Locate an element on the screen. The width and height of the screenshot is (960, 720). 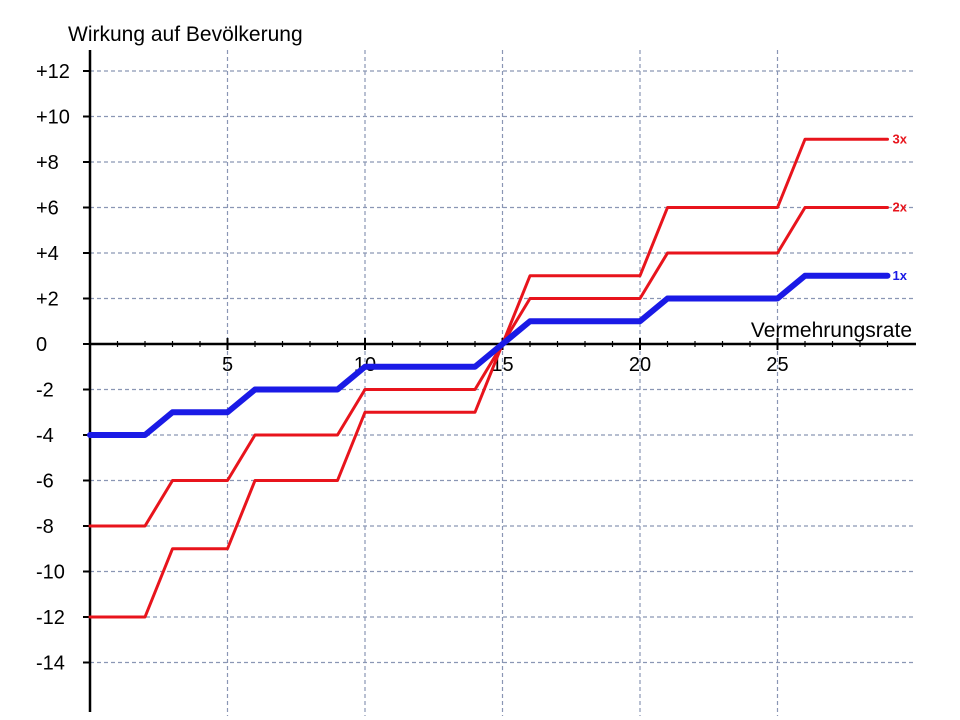
y-tick-label: 0 is located at coordinates (41, 345).